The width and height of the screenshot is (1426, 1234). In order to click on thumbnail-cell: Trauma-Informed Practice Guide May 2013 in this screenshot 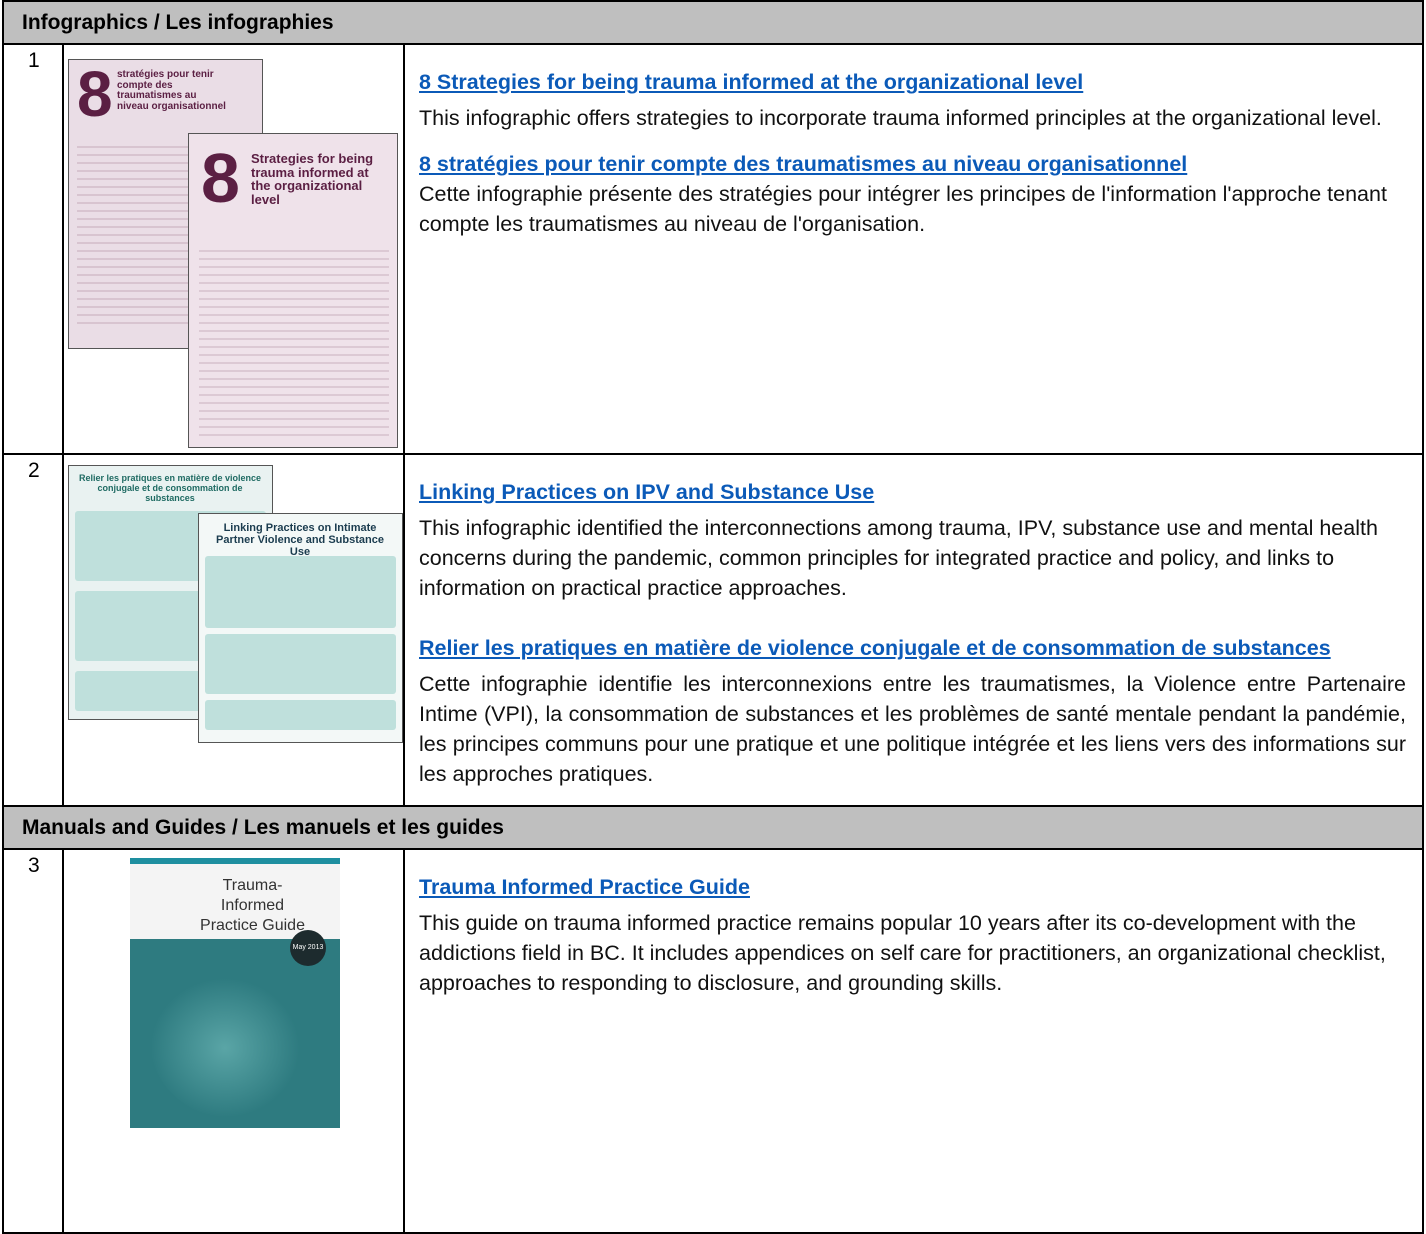, I will do `click(233, 1041)`.